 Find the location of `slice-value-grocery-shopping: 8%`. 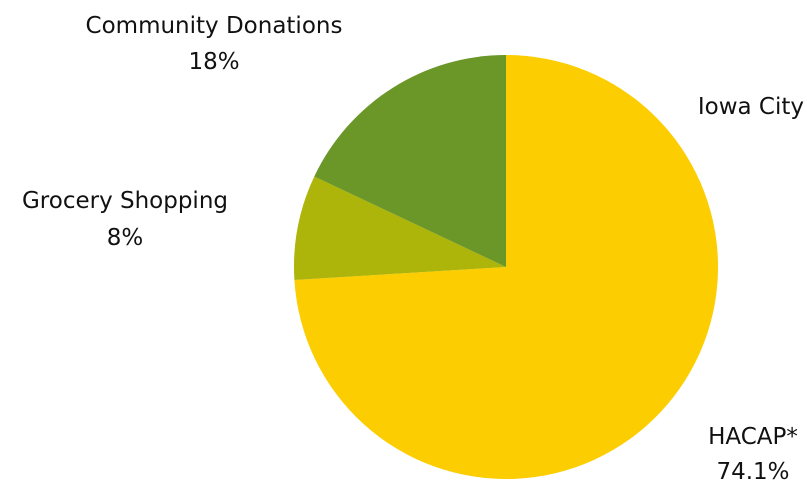

slice-value-grocery-shopping: 8% is located at coordinates (125, 238).